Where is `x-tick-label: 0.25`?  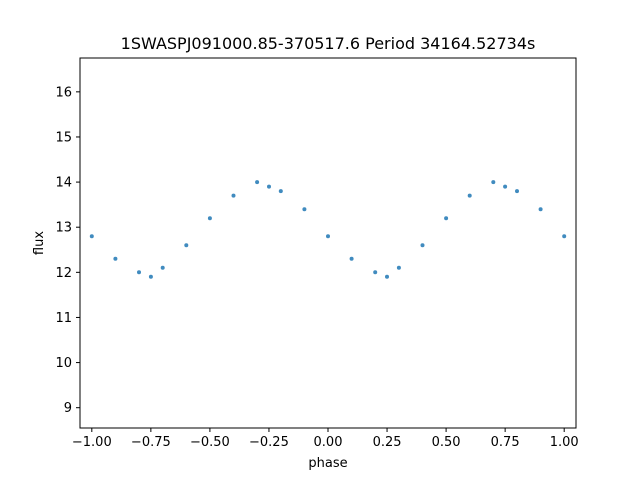 x-tick-label: 0.25 is located at coordinates (387, 442).